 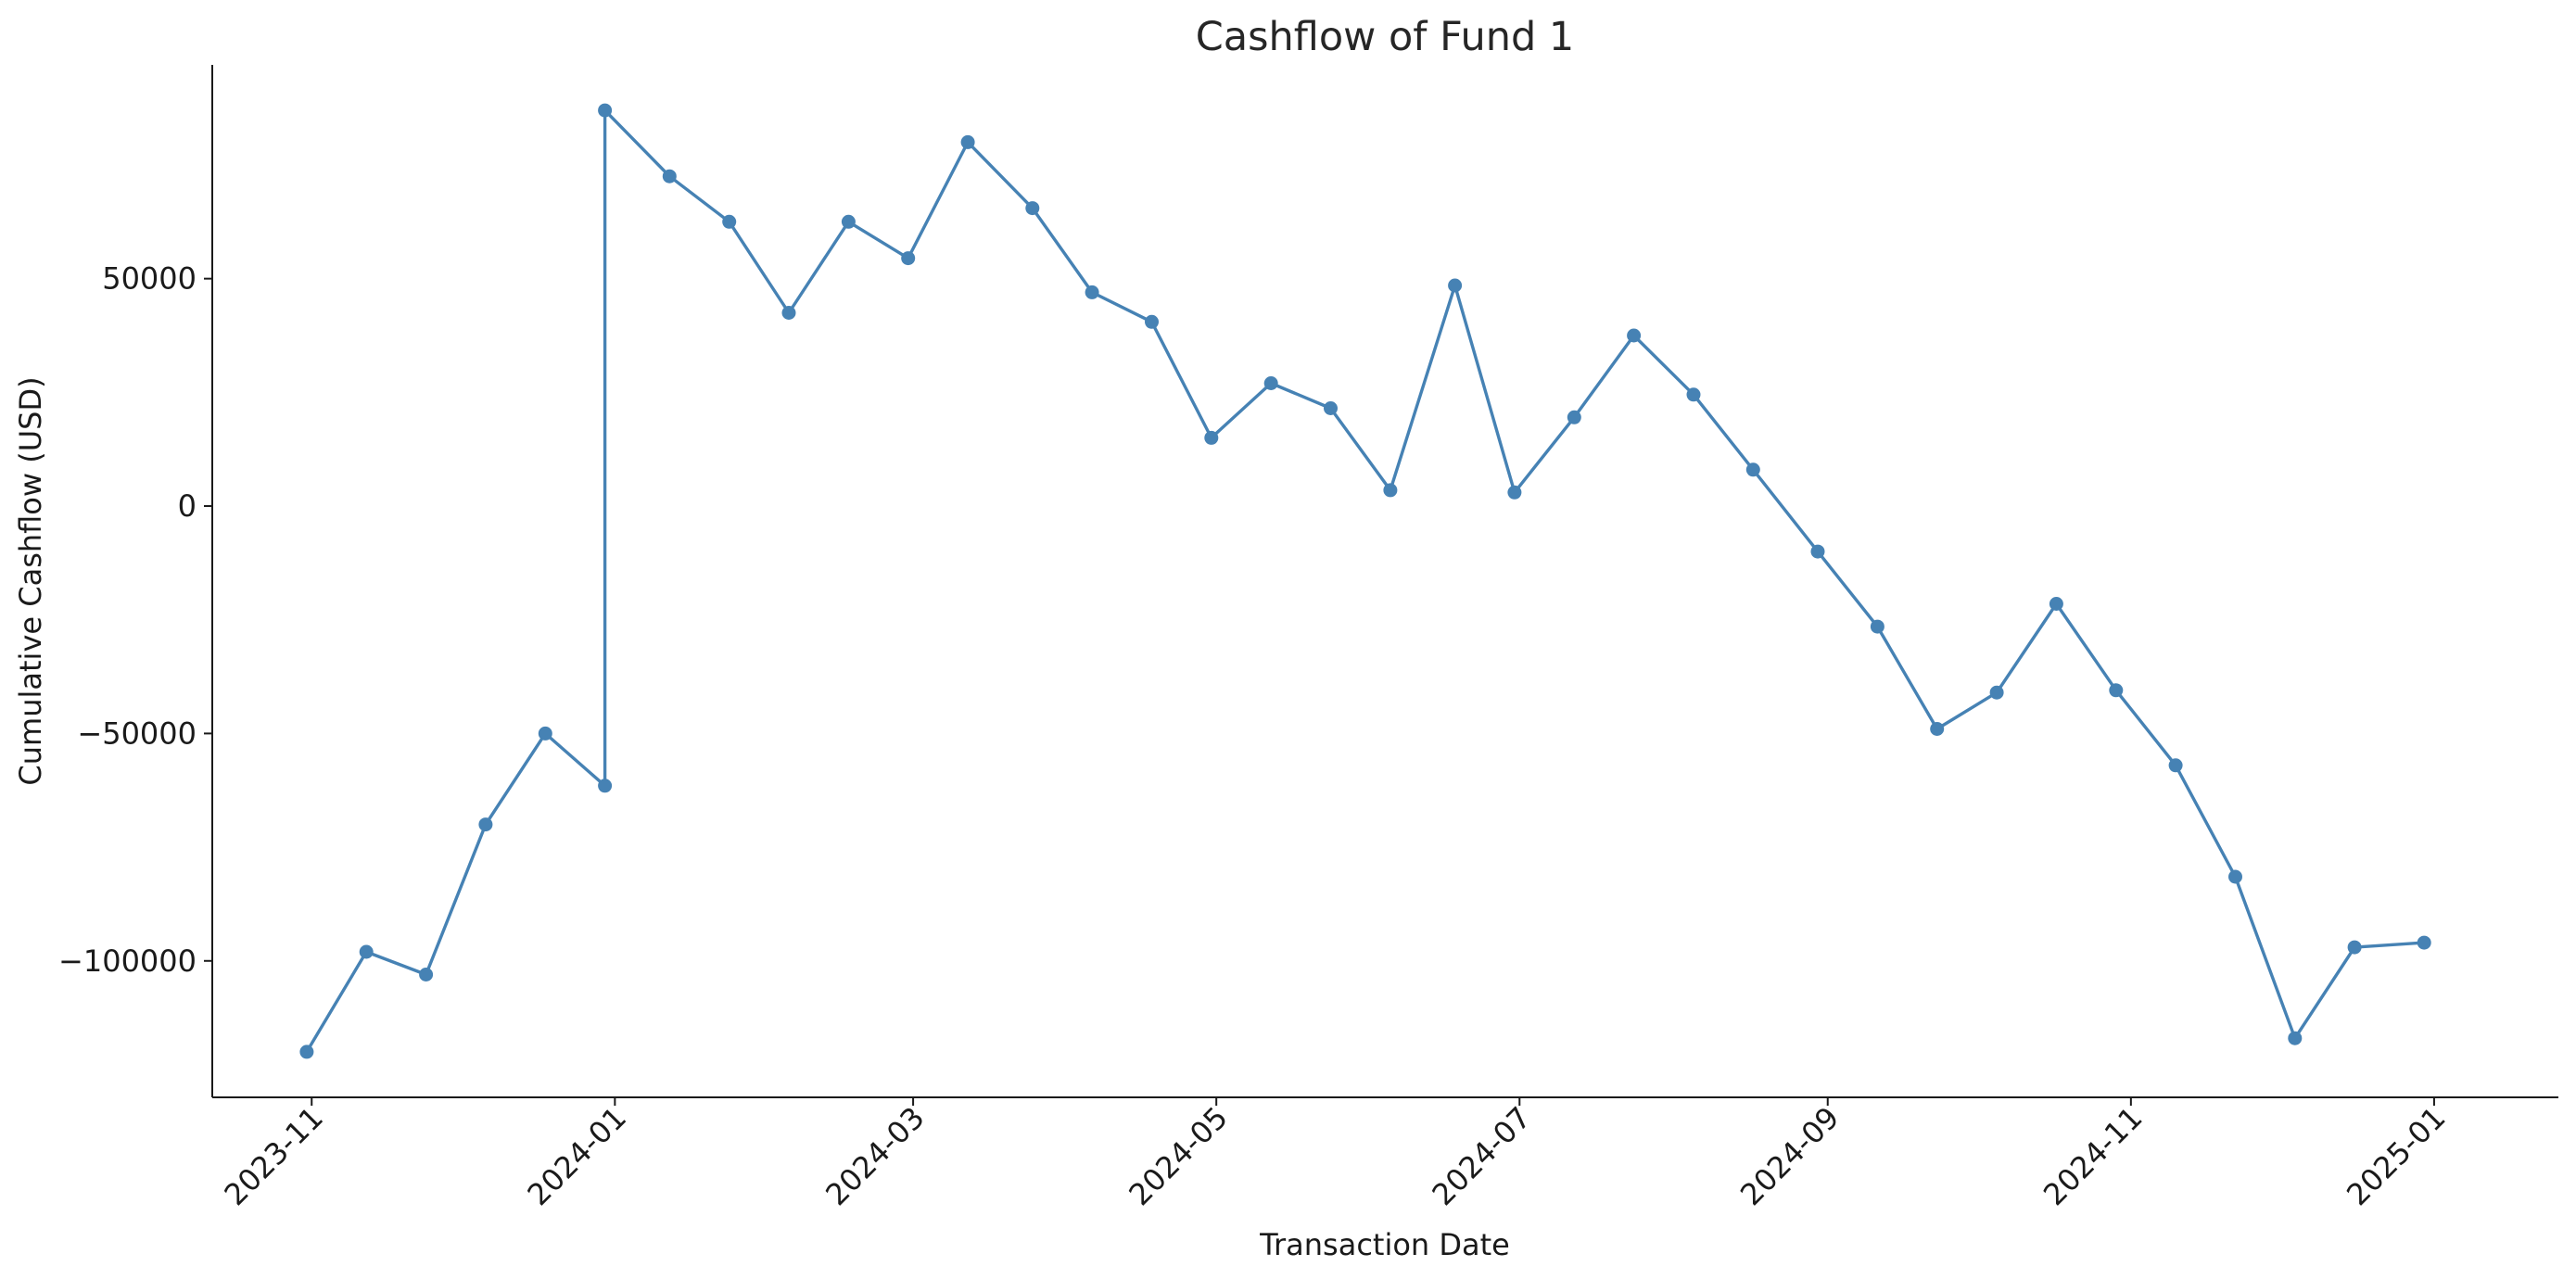 What do you see at coordinates (128, 961) in the screenshot?
I see `y-tick-label: −100000` at bounding box center [128, 961].